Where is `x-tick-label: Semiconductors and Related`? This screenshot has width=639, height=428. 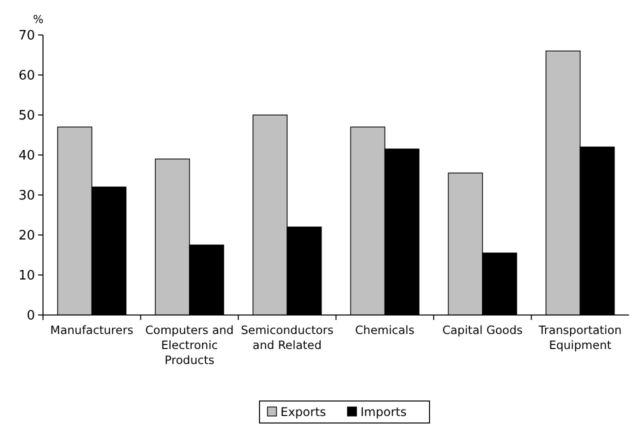 x-tick-label: Semiconductors and Related is located at coordinates (287, 337).